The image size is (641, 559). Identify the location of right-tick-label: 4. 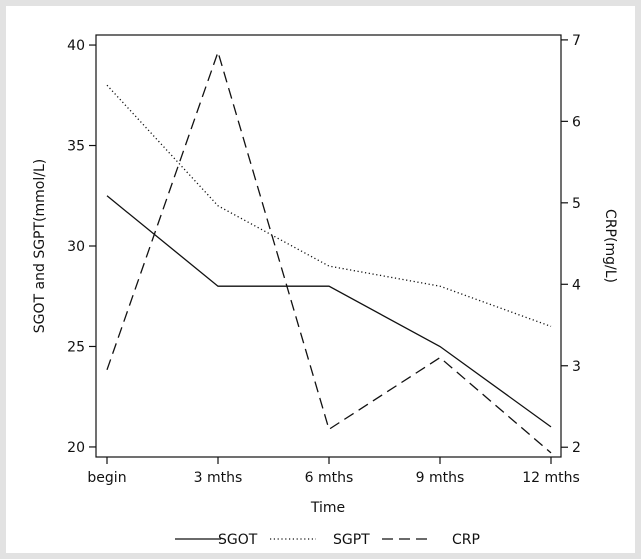
(576, 285).